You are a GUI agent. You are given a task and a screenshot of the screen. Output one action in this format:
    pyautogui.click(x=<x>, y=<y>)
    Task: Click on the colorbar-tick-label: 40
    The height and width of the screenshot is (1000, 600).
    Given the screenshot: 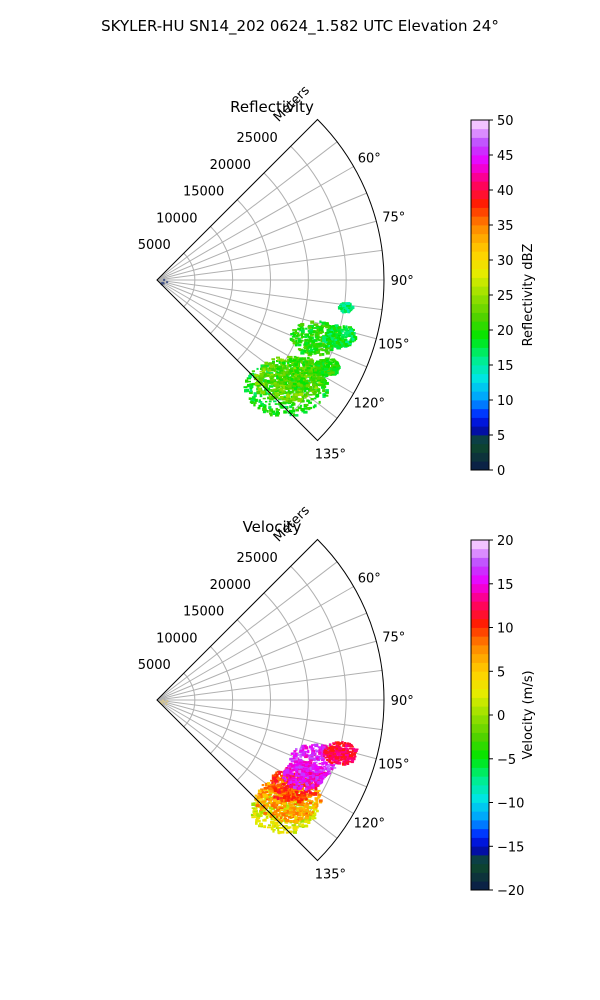 What is the action you would take?
    pyautogui.click(x=505, y=191)
    